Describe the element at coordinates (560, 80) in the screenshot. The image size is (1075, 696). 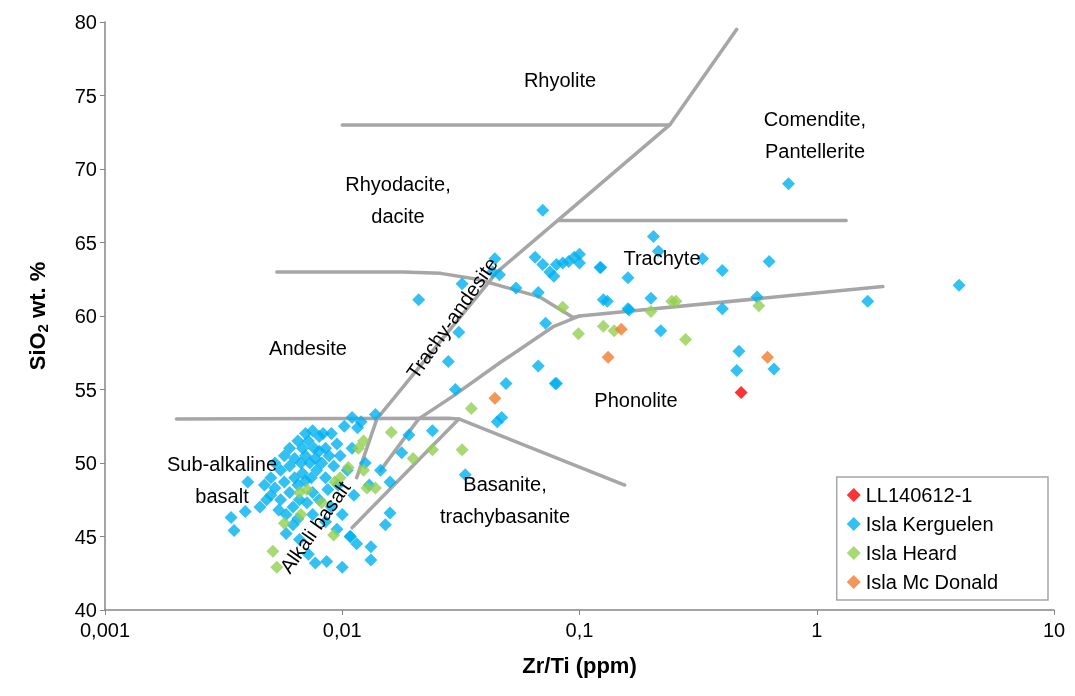
I see `annotation: Rhyolite` at that location.